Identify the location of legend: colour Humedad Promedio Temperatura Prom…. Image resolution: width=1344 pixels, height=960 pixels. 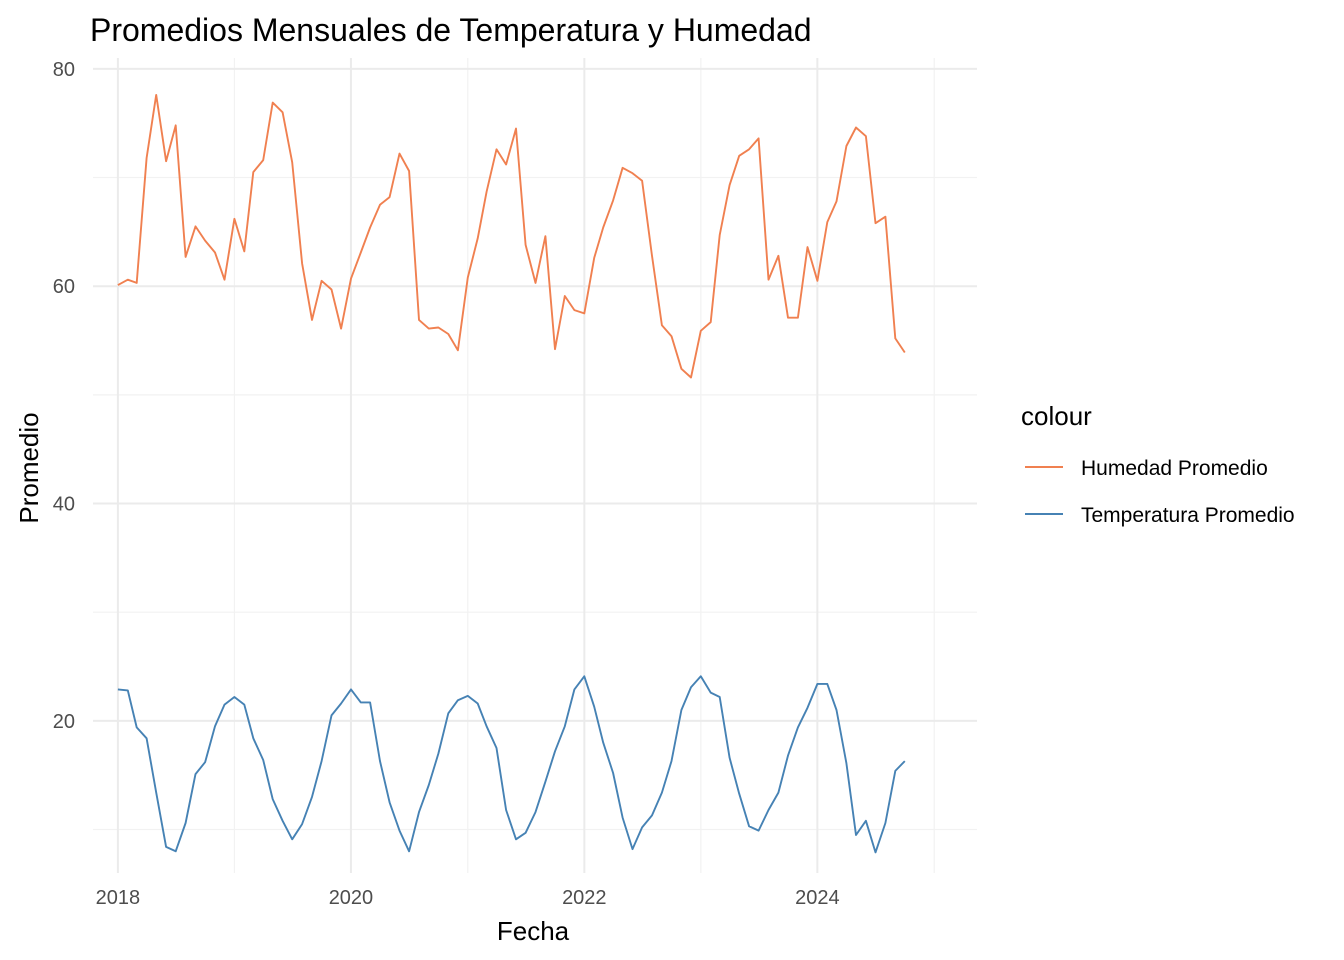
(1158, 464).